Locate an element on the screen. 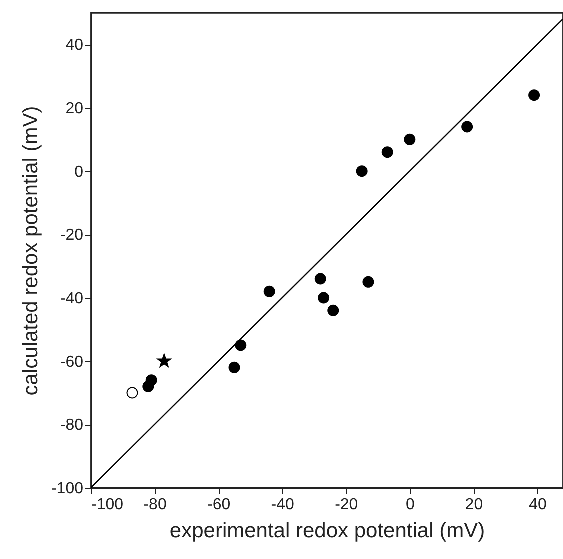  y-tick-label: -100 is located at coordinates (67, 489).